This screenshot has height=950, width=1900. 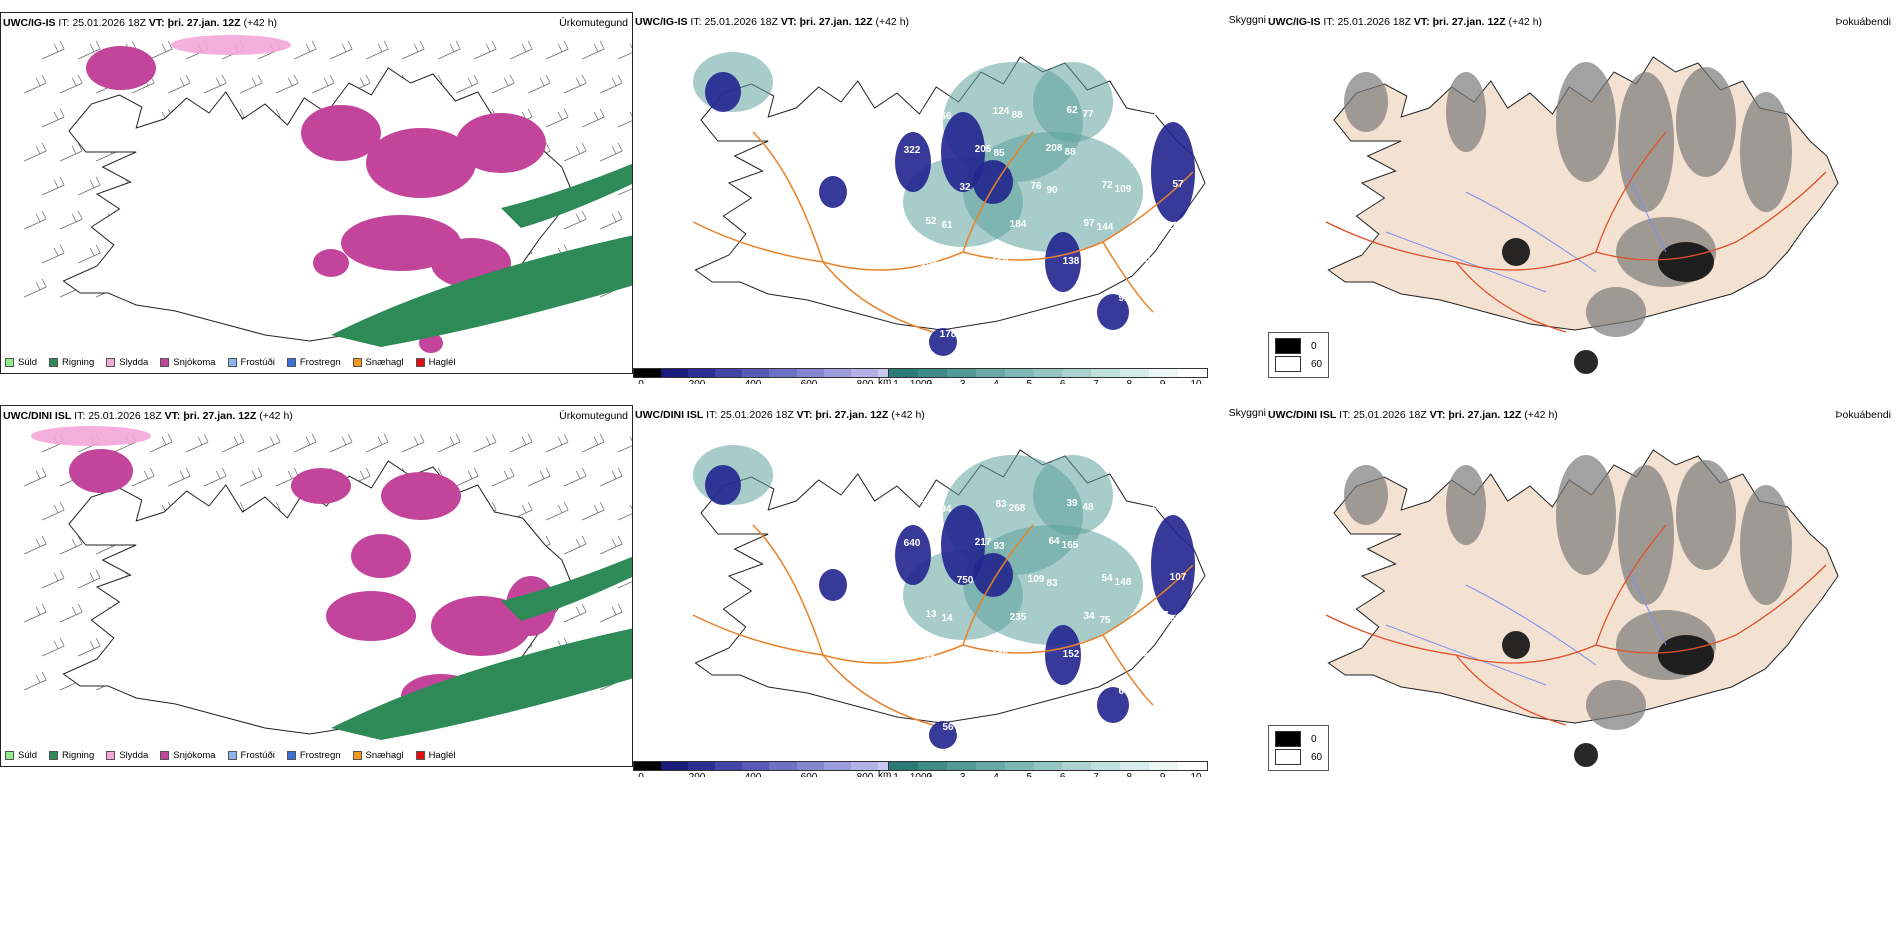 What do you see at coordinates (1071, 261) in the screenshot?
I see `visibility-value-label: 138` at bounding box center [1071, 261].